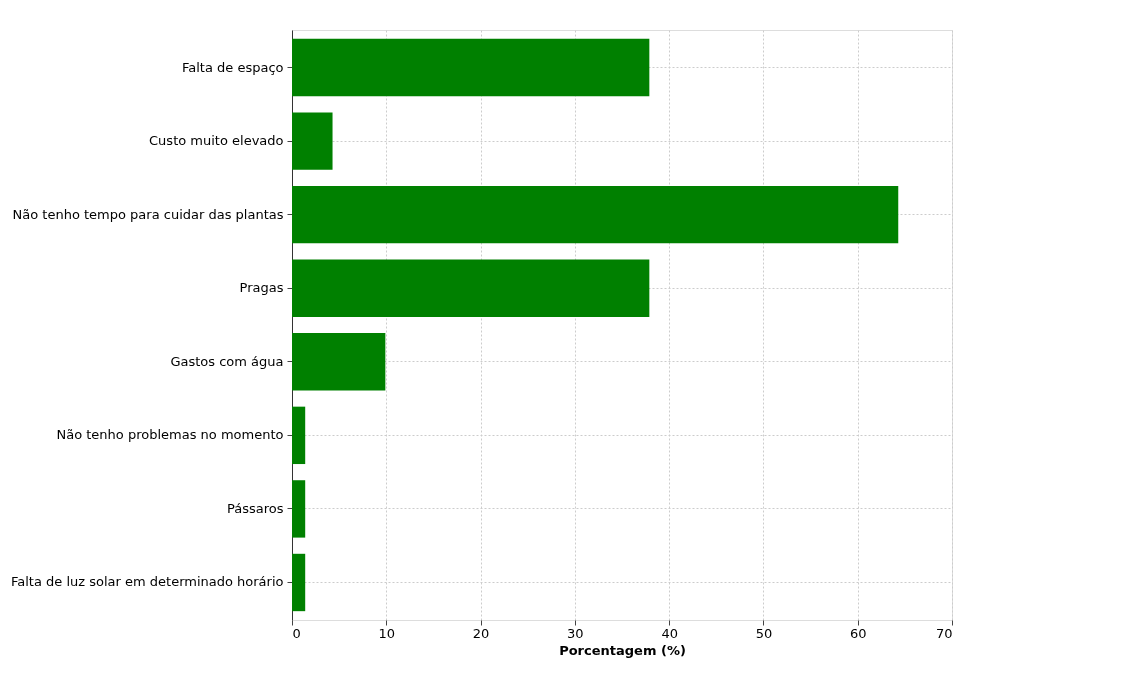  I want to click on y-tick-label: Não tenho problemas no momento, so click(170, 435).